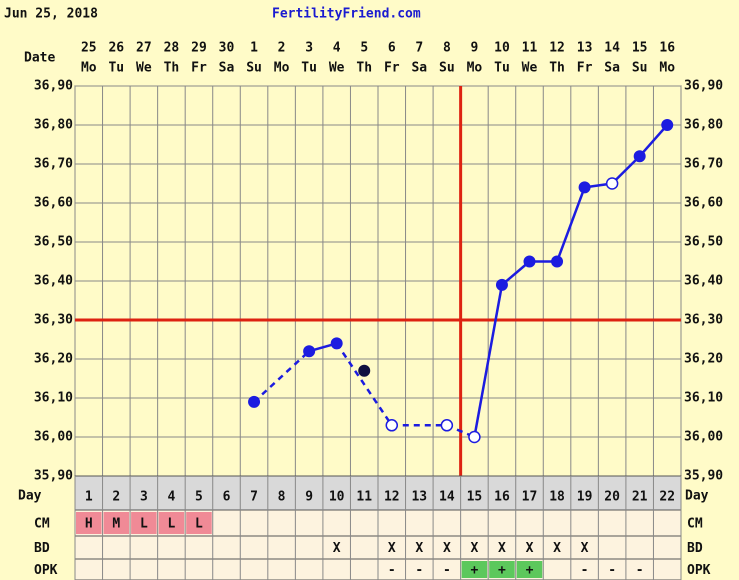 The height and width of the screenshot is (580, 739). I want to click on row-label-right: CM, so click(695, 524).